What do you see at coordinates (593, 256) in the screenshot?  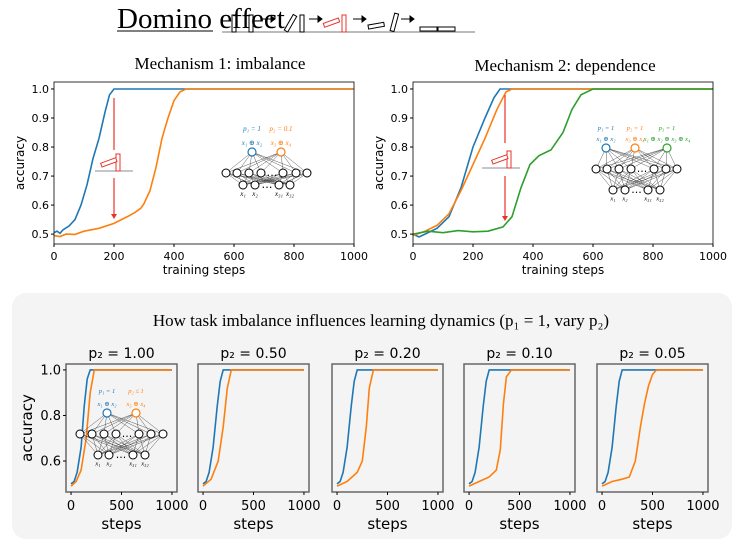 I see `x-tick-label: 600` at bounding box center [593, 256].